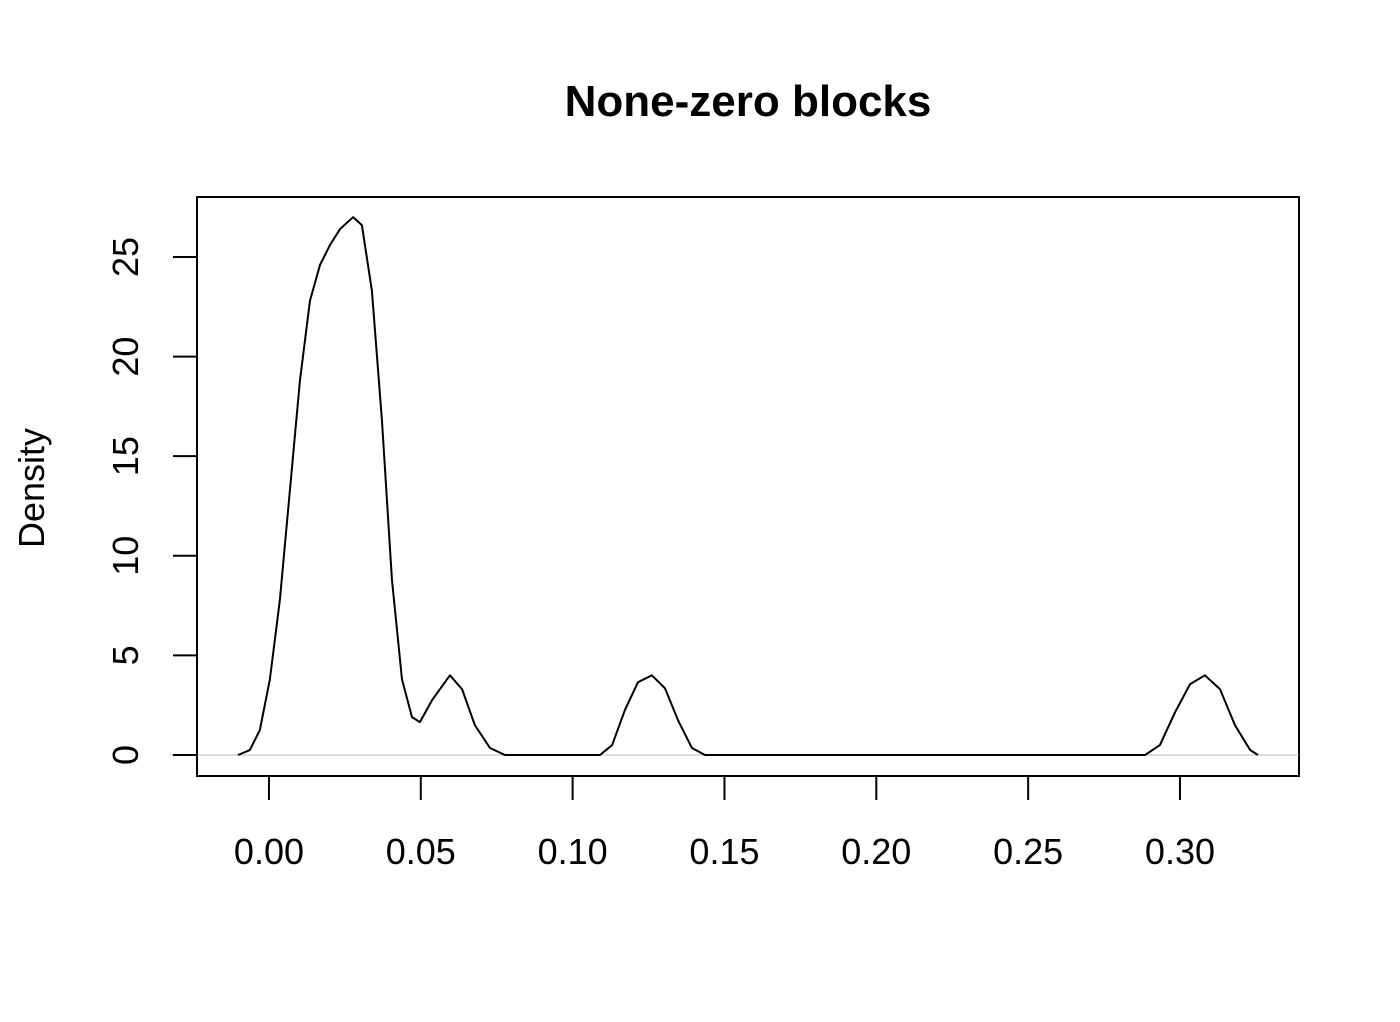 The image size is (1400, 1022). What do you see at coordinates (125, 456) in the screenshot?
I see `y-tick-label: 15` at bounding box center [125, 456].